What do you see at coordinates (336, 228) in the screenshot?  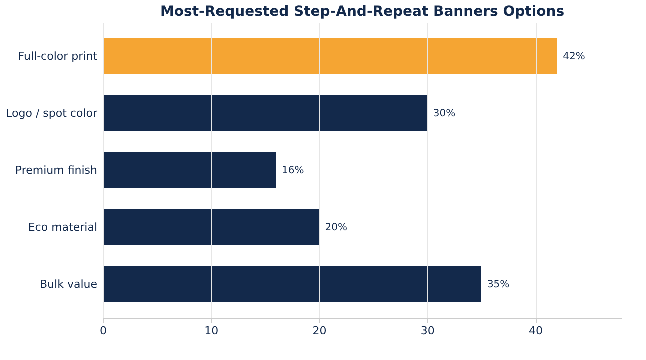 I see `data-label: 20%` at bounding box center [336, 228].